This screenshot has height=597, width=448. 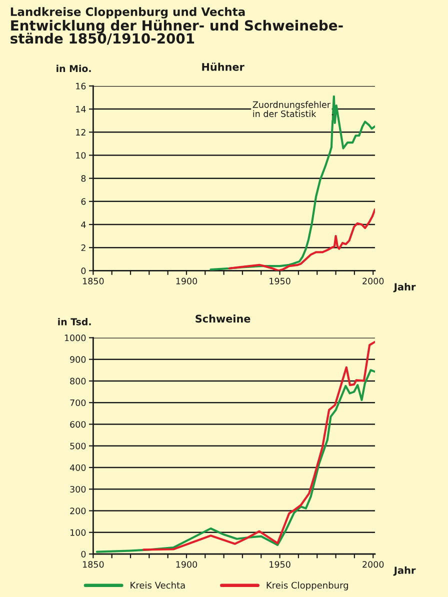 What do you see at coordinates (83, 178) in the screenshot?
I see `y-tick-label: 8` at bounding box center [83, 178].